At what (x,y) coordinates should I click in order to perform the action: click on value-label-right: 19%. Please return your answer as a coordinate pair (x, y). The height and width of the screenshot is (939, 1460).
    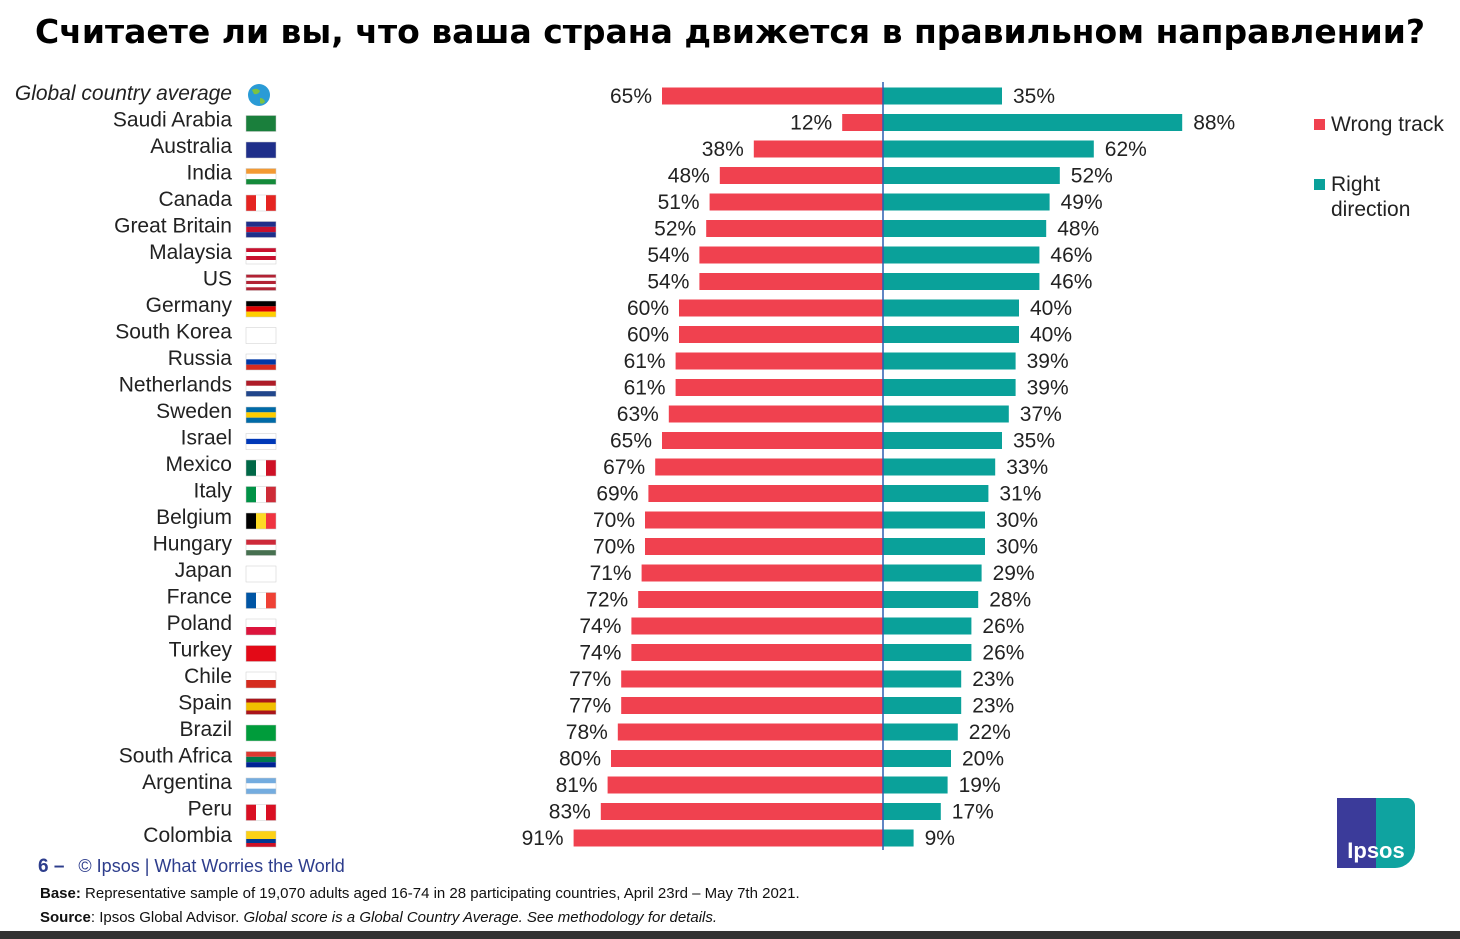
    Looking at the image, I should click on (980, 785).